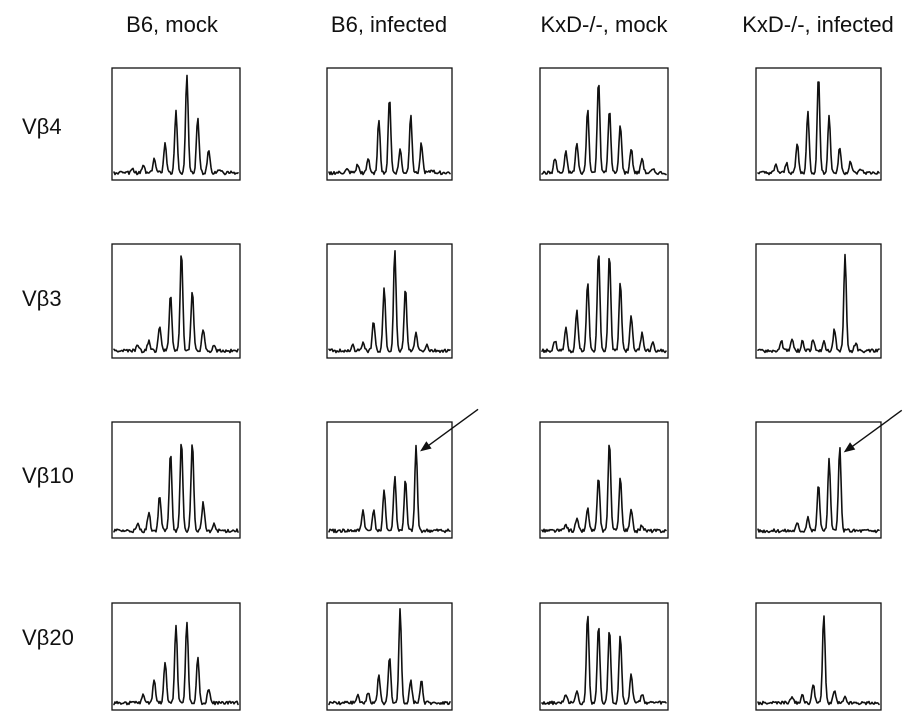 The width and height of the screenshot is (905, 717). I want to click on spectratype-panel-vb4-b6-mock, so click(176, 124).